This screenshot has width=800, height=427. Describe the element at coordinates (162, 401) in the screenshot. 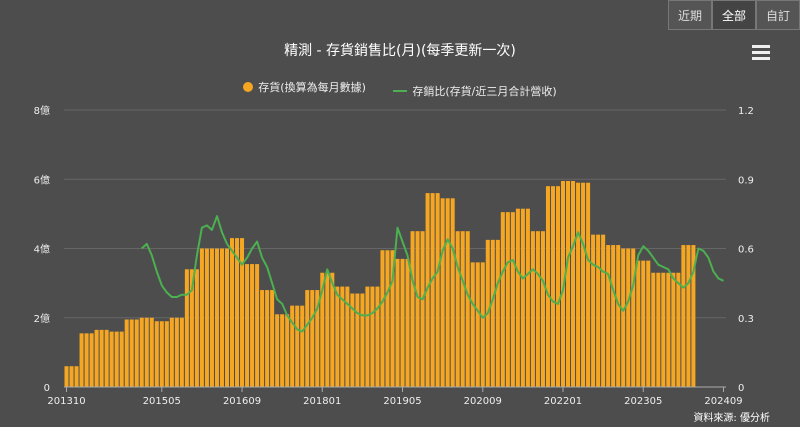

I see `x-tick-label: 201505` at that location.